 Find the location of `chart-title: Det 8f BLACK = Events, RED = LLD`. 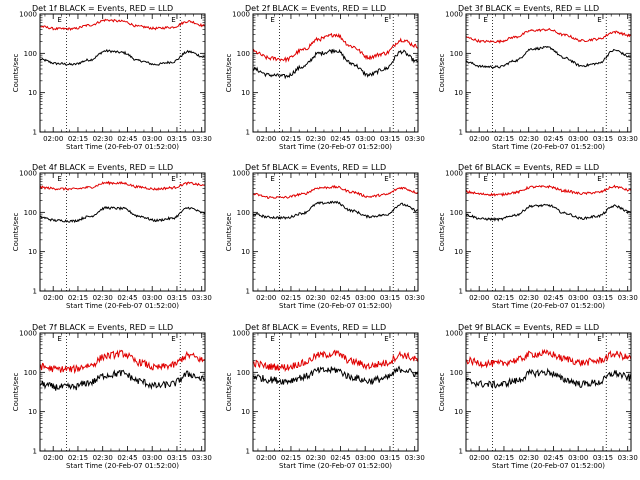

chart-title: Det 8f BLACK = Events, RED = LLD is located at coordinates (315, 327).